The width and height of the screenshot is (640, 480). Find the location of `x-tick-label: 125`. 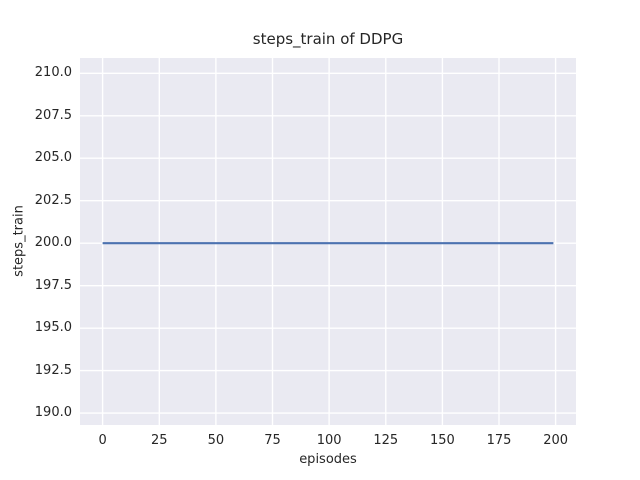

x-tick-label: 125 is located at coordinates (386, 440).